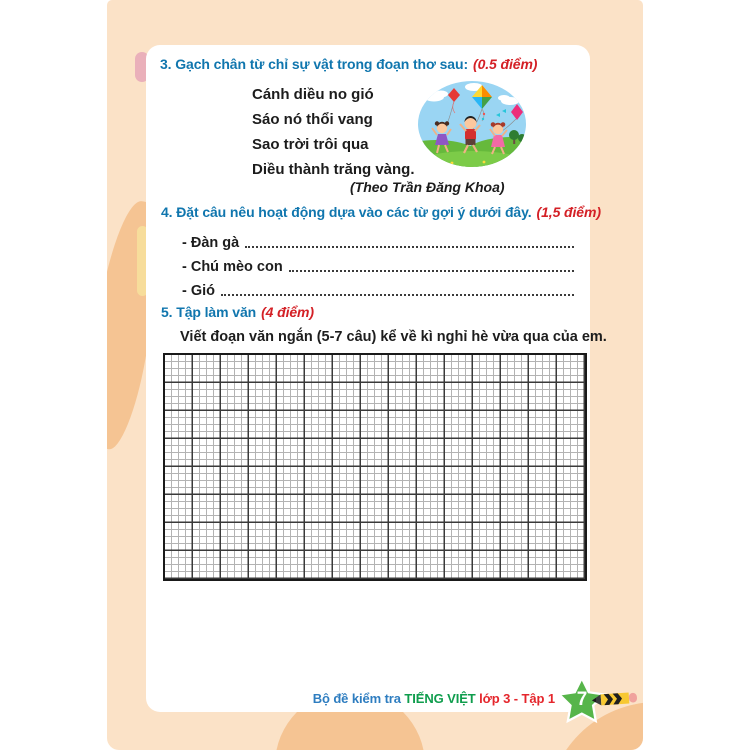 This screenshot has width=750, height=750. Describe the element at coordinates (470, 135) in the screenshot. I see `child-boy-red` at that location.